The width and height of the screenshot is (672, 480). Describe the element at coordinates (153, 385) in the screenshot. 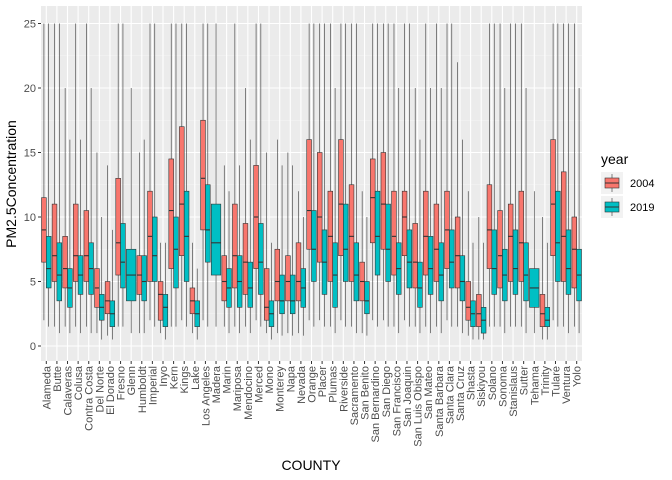

I see `x-tick-label: Imperial` at that location.